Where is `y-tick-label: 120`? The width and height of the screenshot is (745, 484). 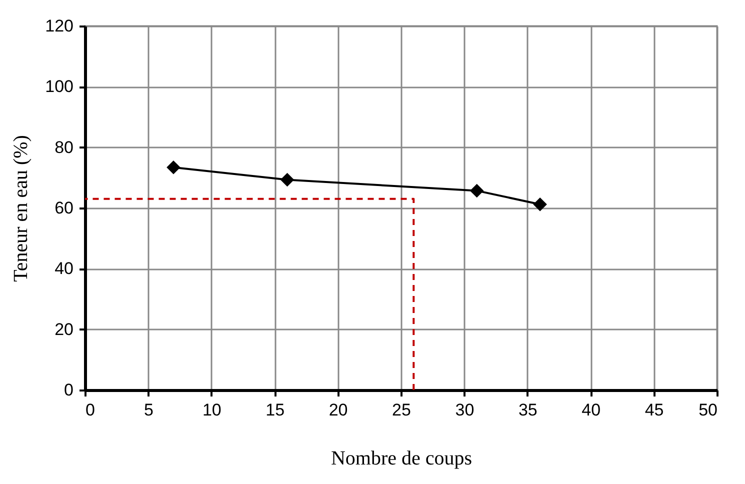
y-tick-label: 120 is located at coordinates (59, 26).